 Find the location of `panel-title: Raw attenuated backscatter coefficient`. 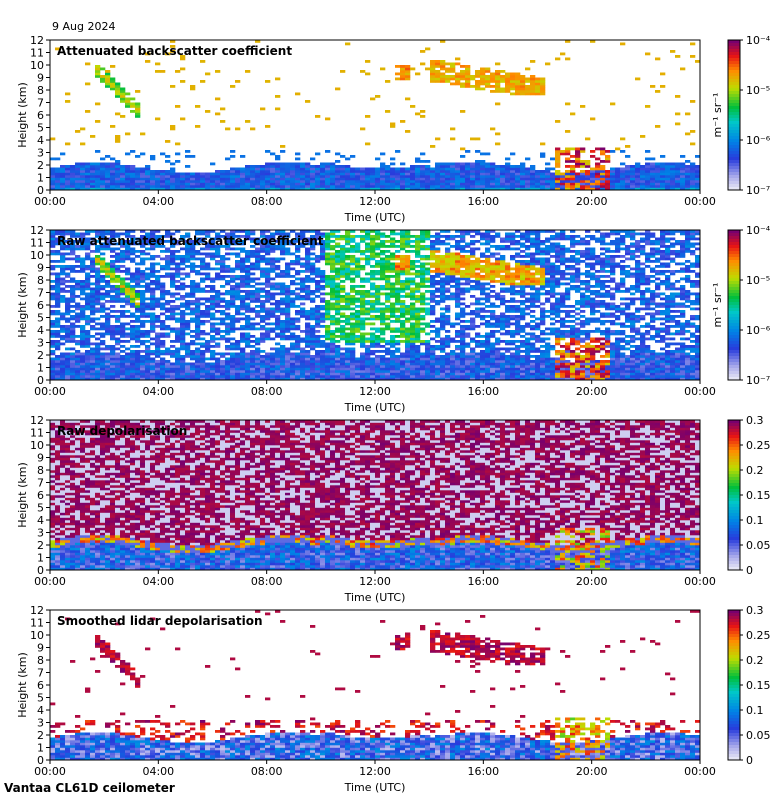

panel-title: Raw attenuated backscatter coefficient is located at coordinates (190, 241).